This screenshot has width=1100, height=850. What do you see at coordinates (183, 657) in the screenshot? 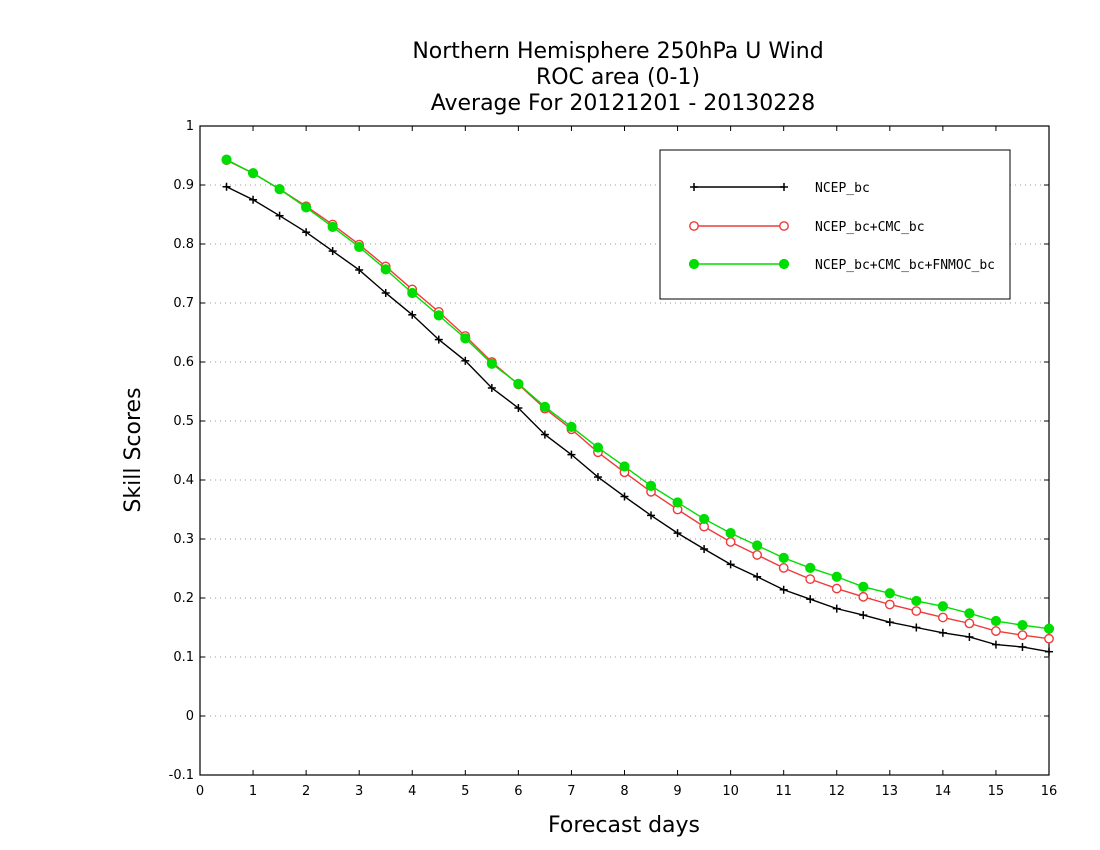
I see `y-tick-label: 0.1` at bounding box center [183, 657].